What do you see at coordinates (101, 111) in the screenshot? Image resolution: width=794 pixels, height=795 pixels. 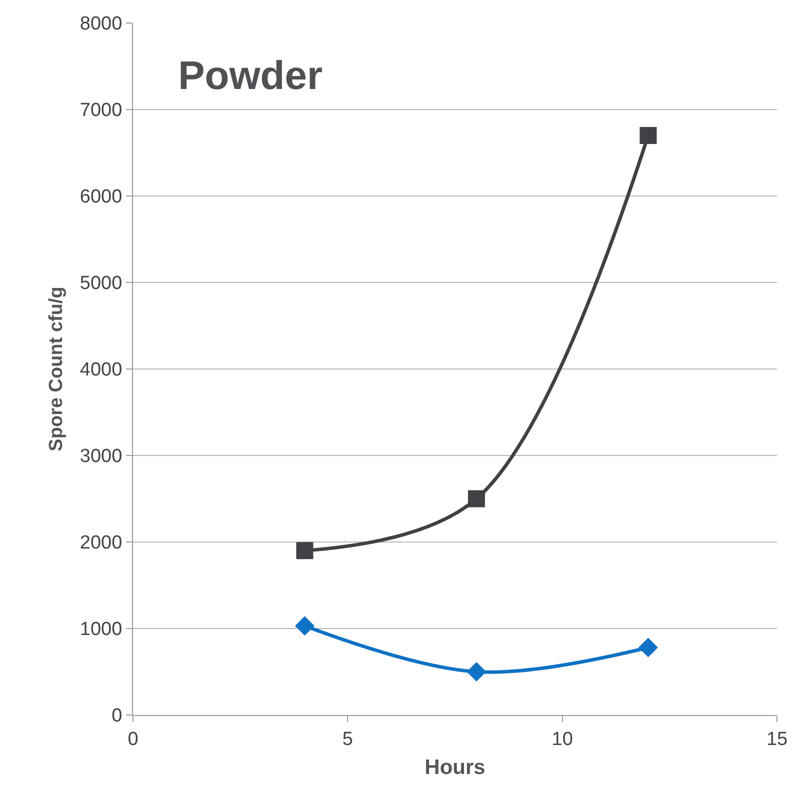 I see `y-tick-label: 7000` at bounding box center [101, 111].